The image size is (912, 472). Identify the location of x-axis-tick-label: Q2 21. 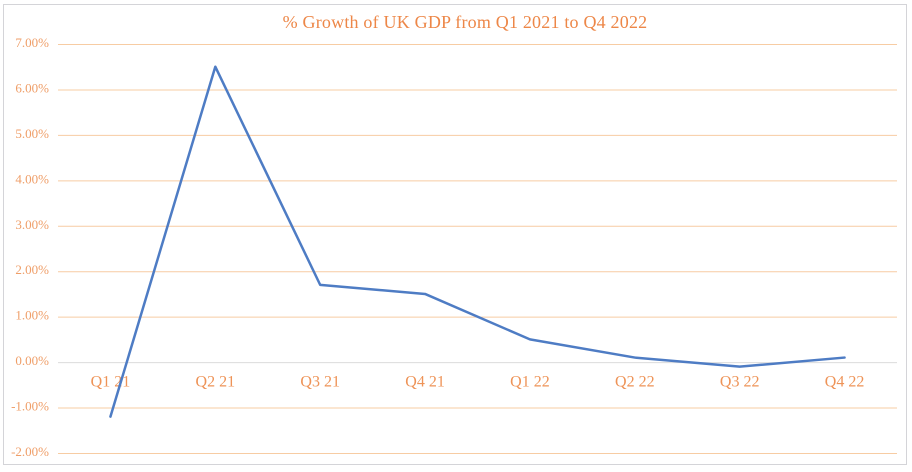
(216, 382).